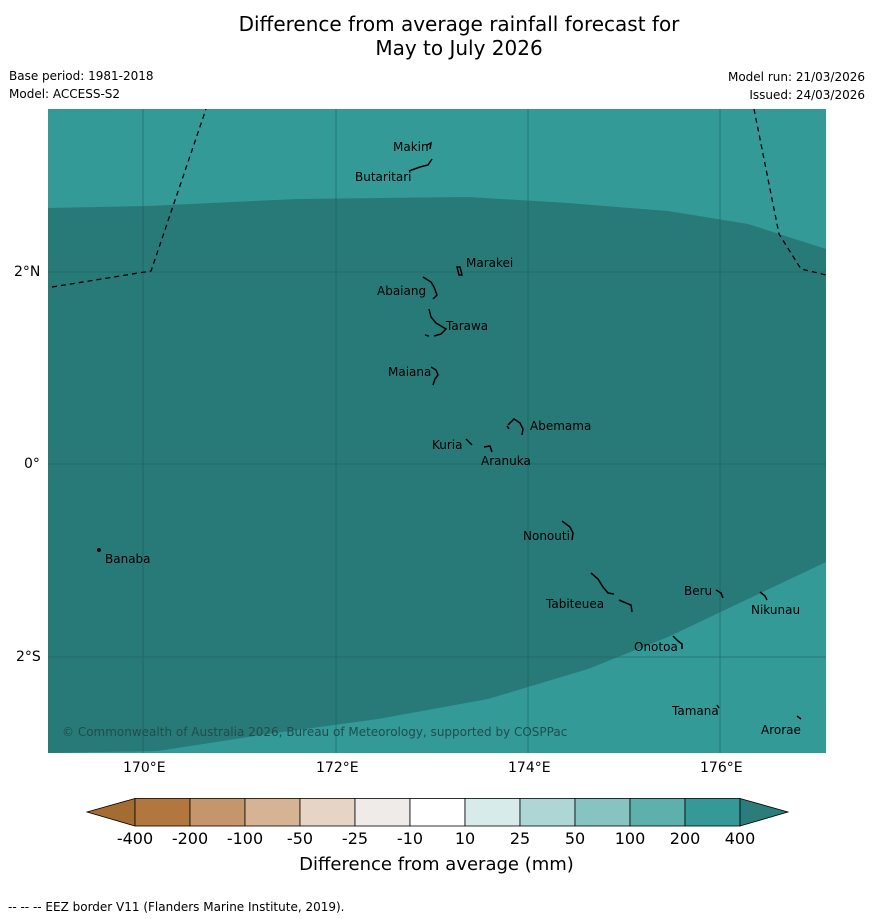  What do you see at coordinates (465, 838) in the screenshot?
I see `colorbar-tick-label: 10` at bounding box center [465, 838].